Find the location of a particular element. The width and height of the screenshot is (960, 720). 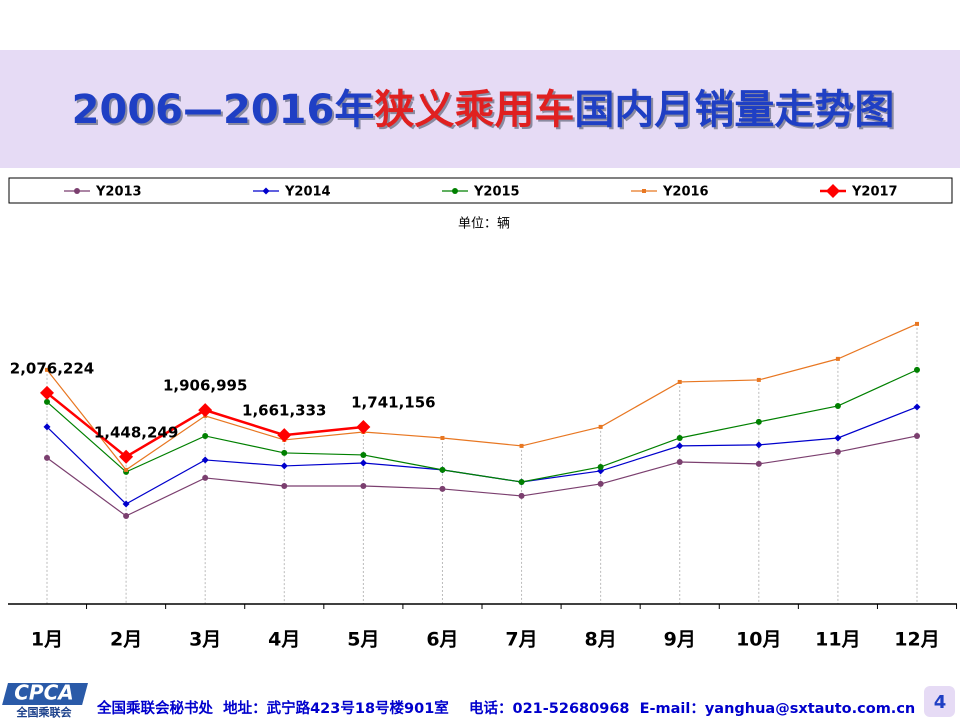

data-label: 1,906,995 is located at coordinates (205, 386).